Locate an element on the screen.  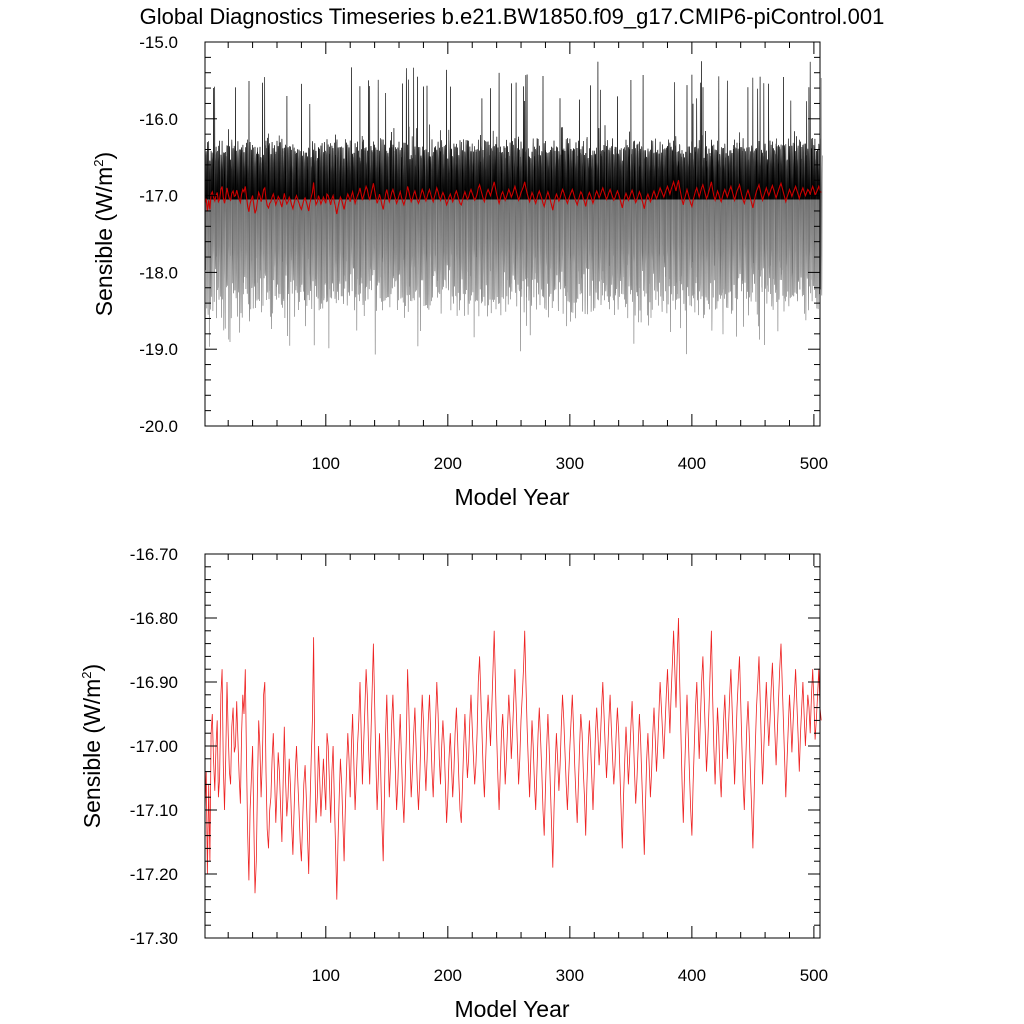
top-x-tick-label: 500 is located at coordinates (814, 463).